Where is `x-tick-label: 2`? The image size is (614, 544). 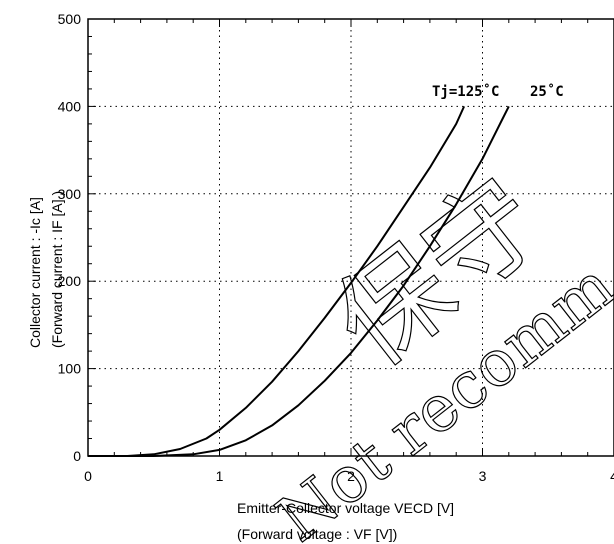
x-tick-label: 2 is located at coordinates (351, 476).